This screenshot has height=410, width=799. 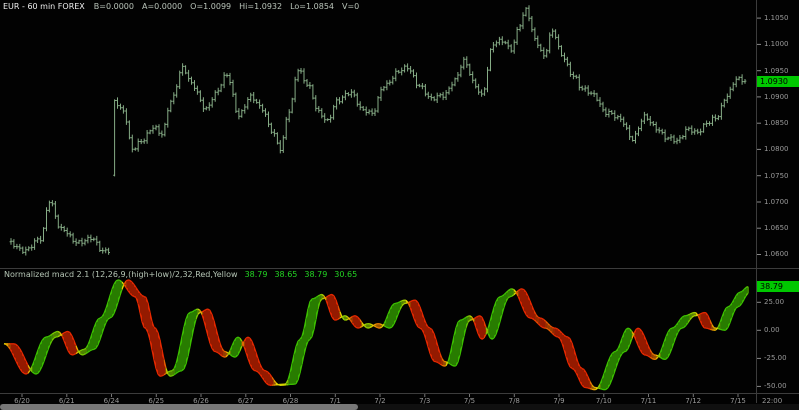 I want to click on indicator-axis-label: -25.00, so click(x=775, y=358).